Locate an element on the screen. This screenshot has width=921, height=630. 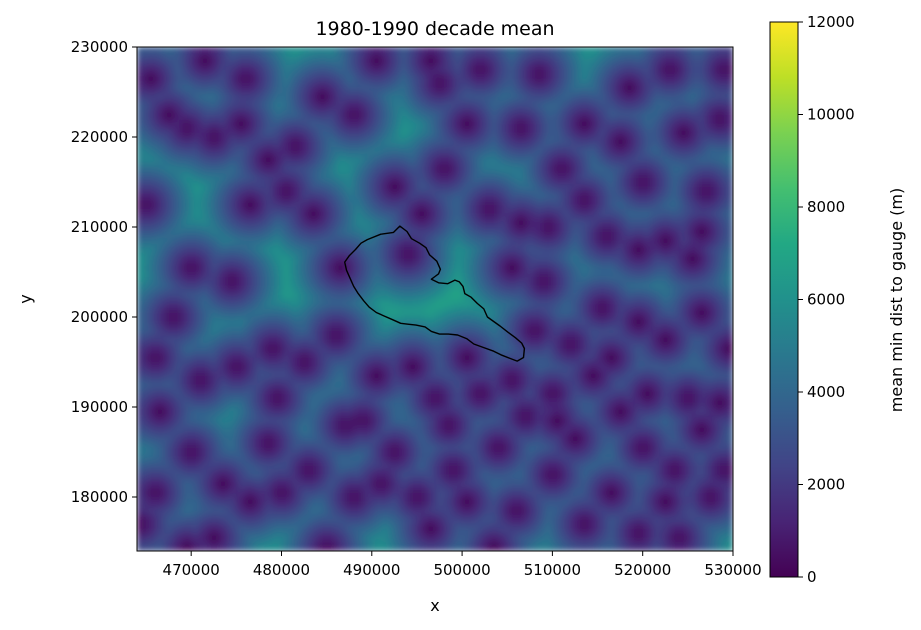
colorbar-tick-label: 6000 is located at coordinates (826, 300).